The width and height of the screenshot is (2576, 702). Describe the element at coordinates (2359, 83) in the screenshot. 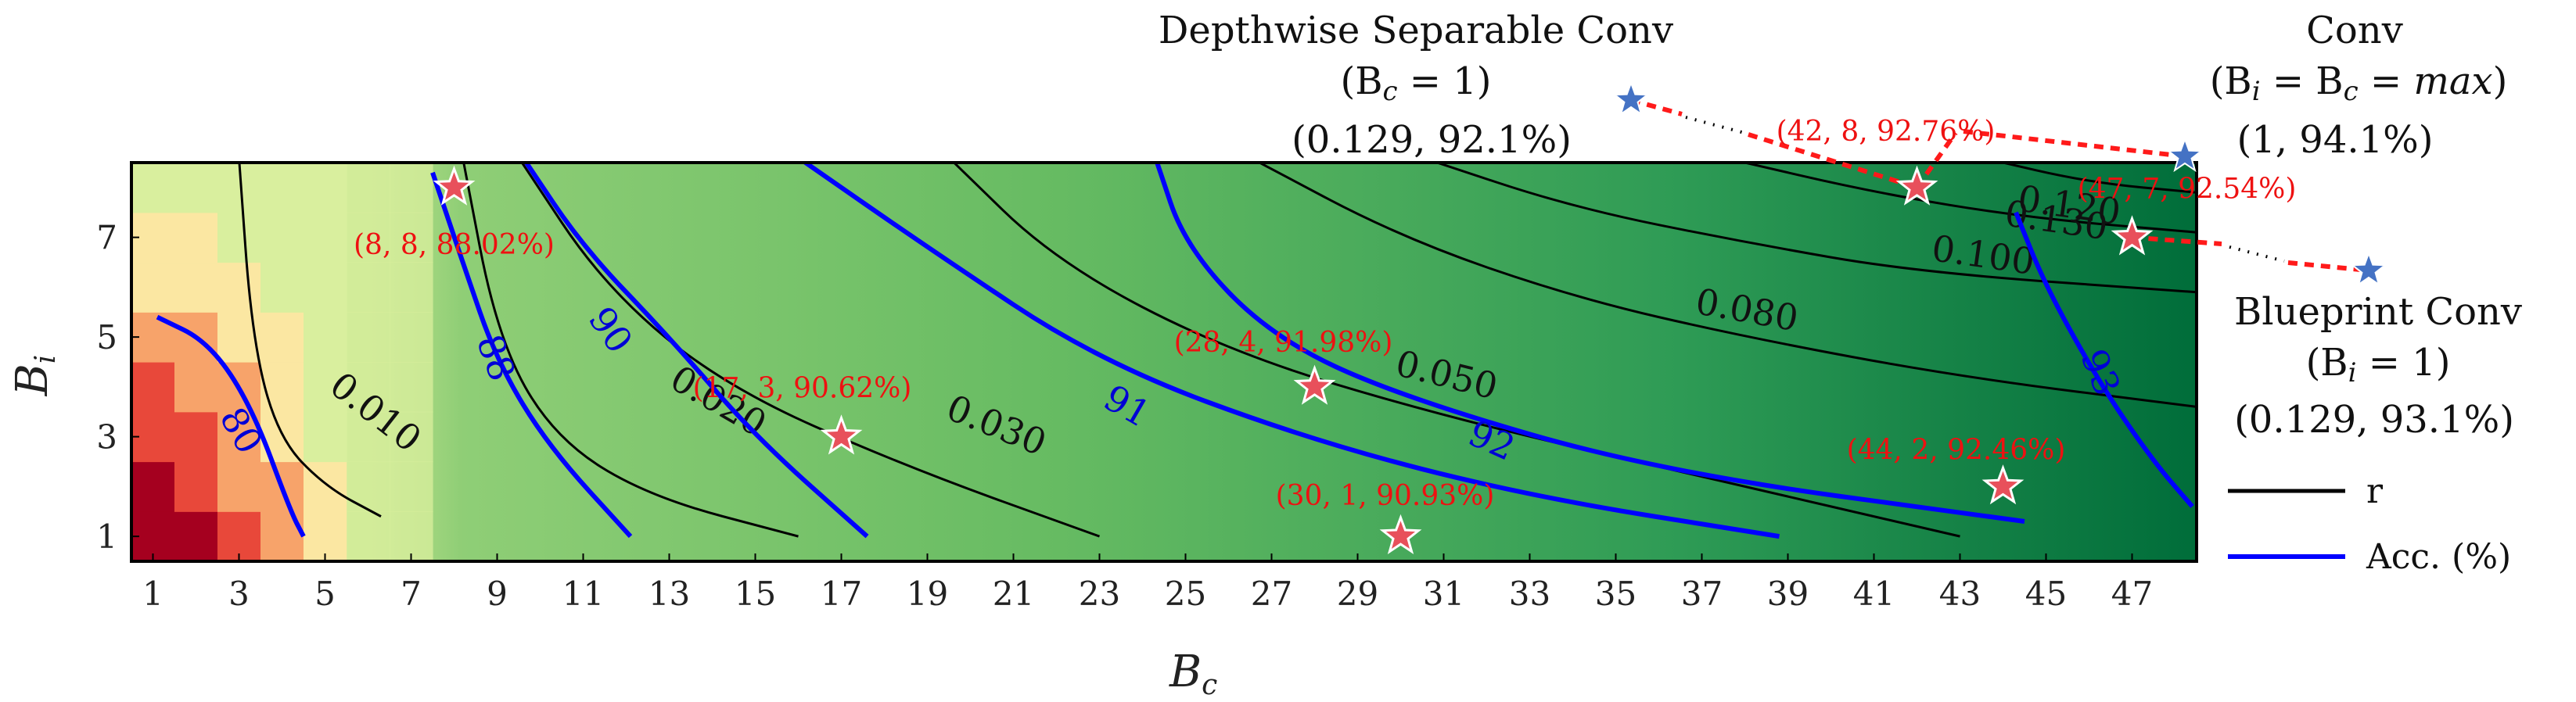

I see `conv-condition: (Bi = Bc = max)` at that location.